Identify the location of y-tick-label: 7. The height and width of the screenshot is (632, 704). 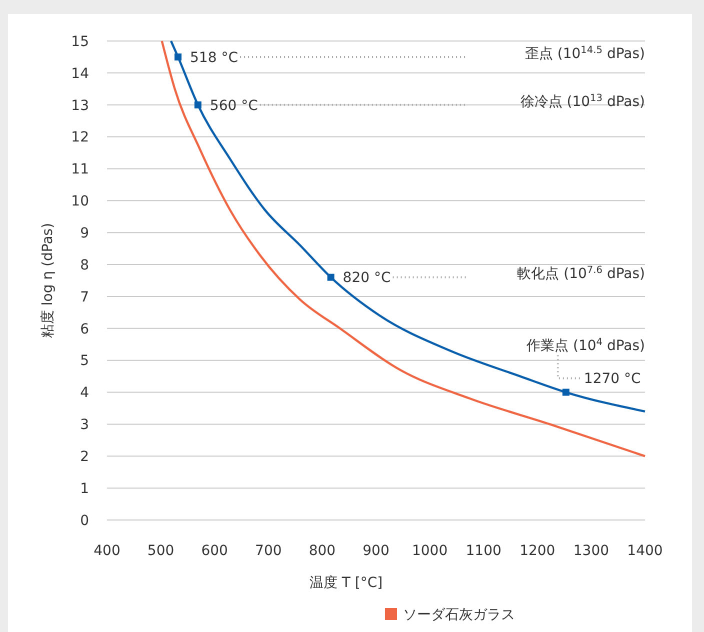
(84, 297).